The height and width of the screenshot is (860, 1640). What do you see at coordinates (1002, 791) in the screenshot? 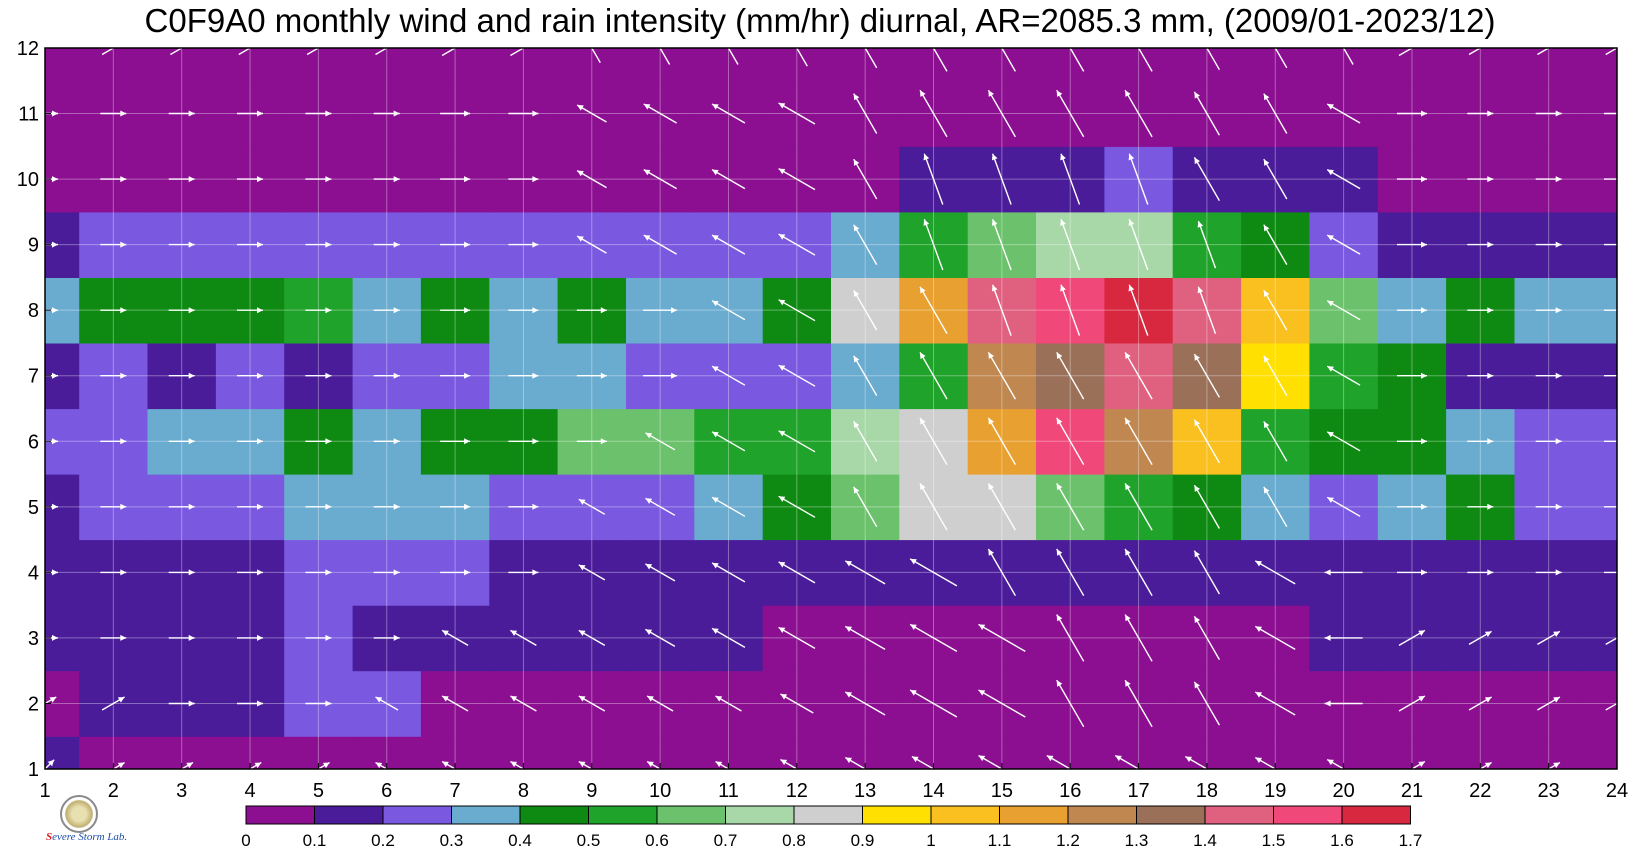
I see `x-tick-label: 15` at bounding box center [1002, 791].